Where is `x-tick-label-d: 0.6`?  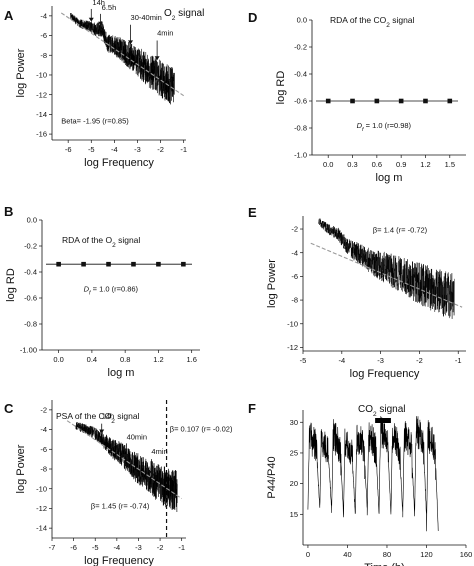 x-tick-label-d: 0.6 is located at coordinates (377, 164).